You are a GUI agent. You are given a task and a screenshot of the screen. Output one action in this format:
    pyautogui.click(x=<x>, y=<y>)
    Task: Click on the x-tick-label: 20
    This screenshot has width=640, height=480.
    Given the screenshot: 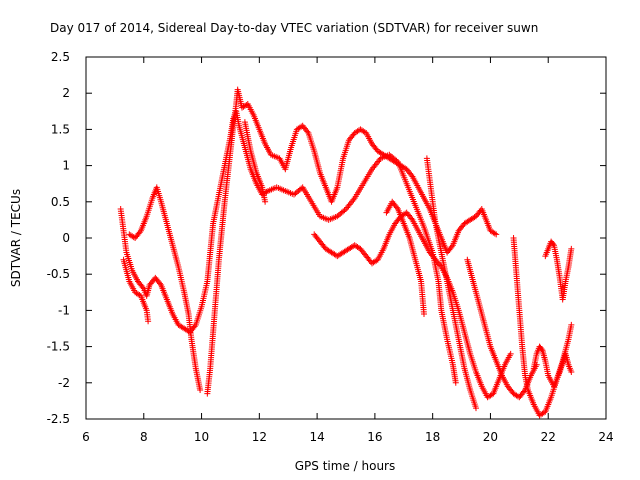 What is the action you would take?
    pyautogui.click(x=490, y=437)
    